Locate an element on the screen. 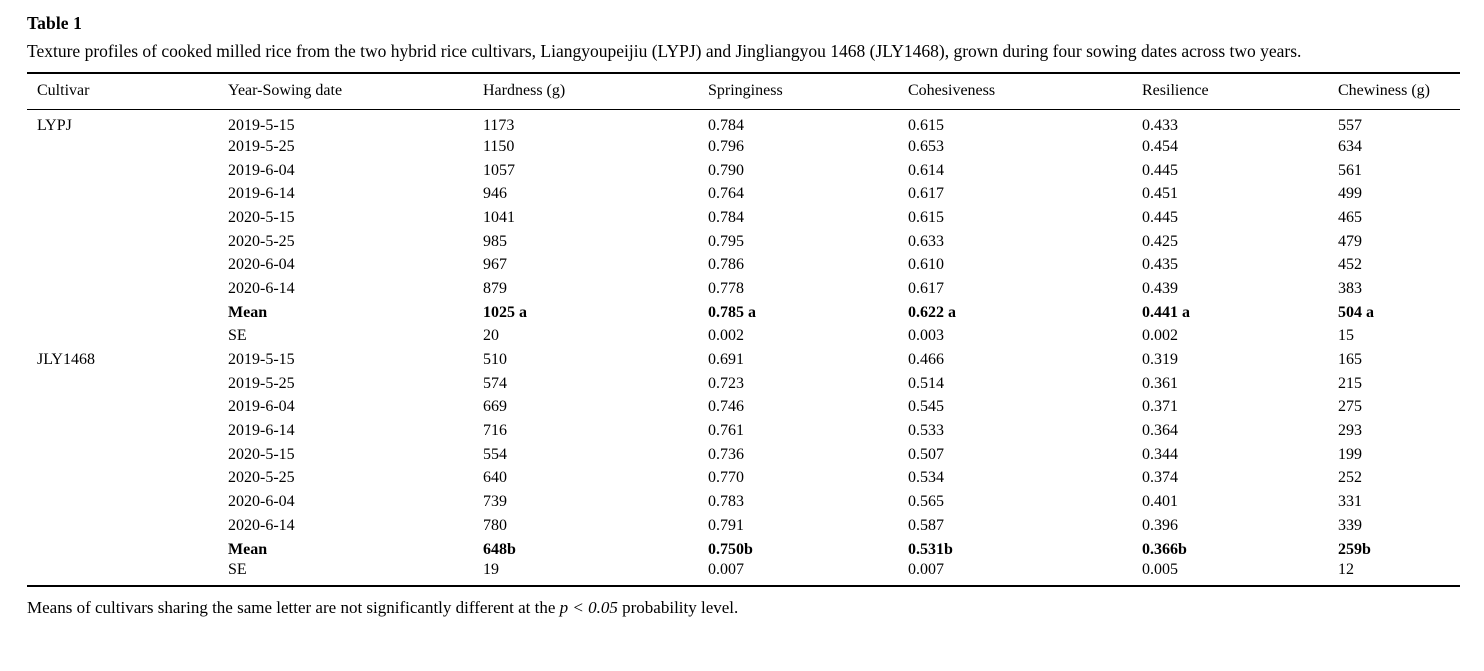 This screenshot has width=1484, height=671. chewiness-cell: 499 is located at coordinates (1350, 194).